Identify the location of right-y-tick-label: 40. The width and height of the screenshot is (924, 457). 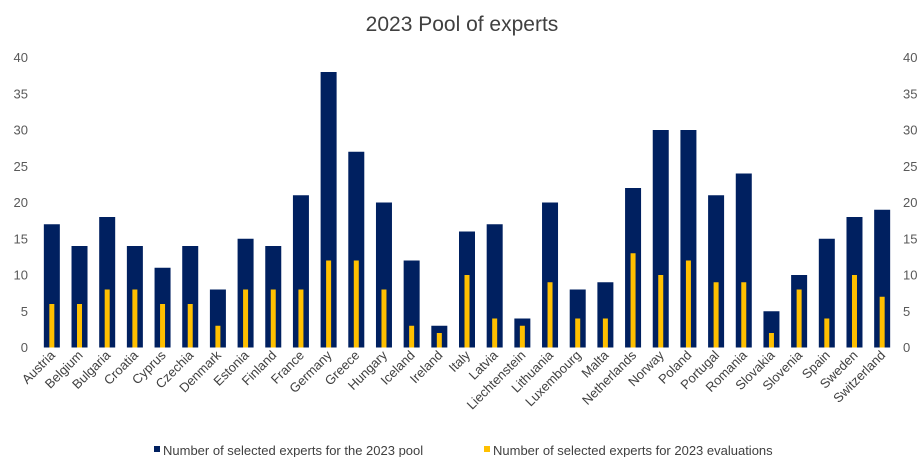
(910, 57).